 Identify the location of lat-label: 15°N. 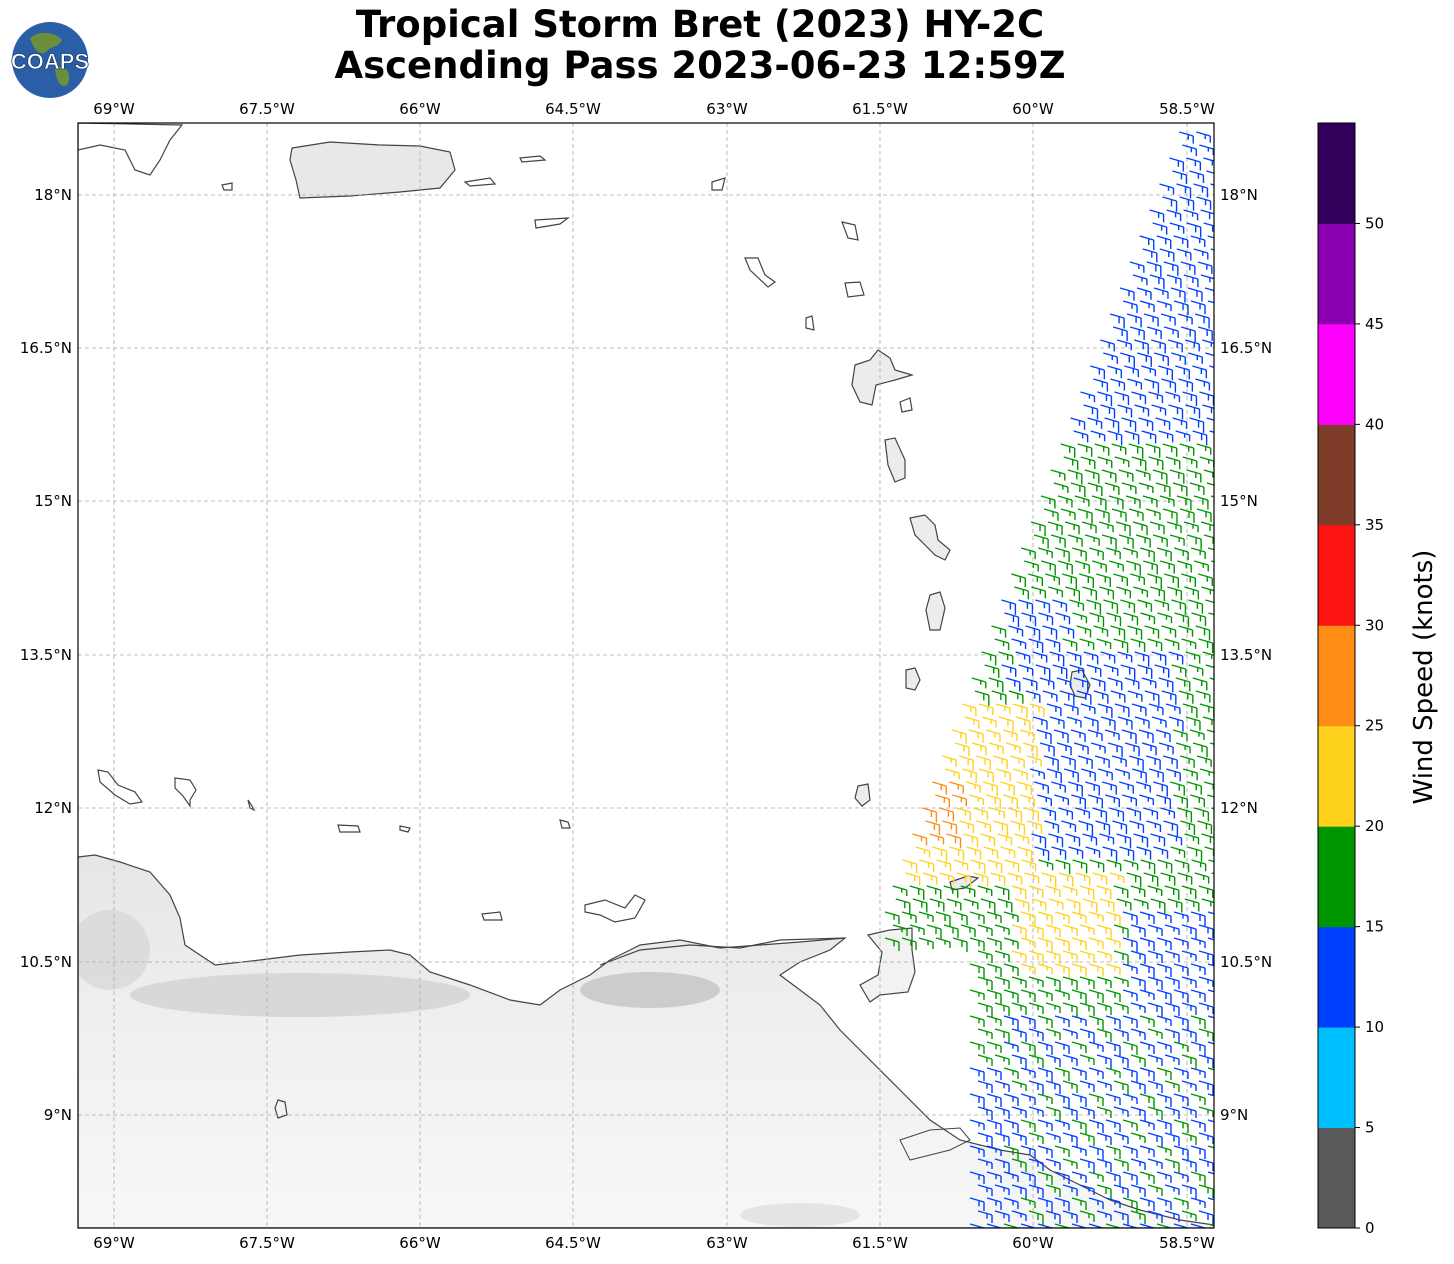
(53, 501).